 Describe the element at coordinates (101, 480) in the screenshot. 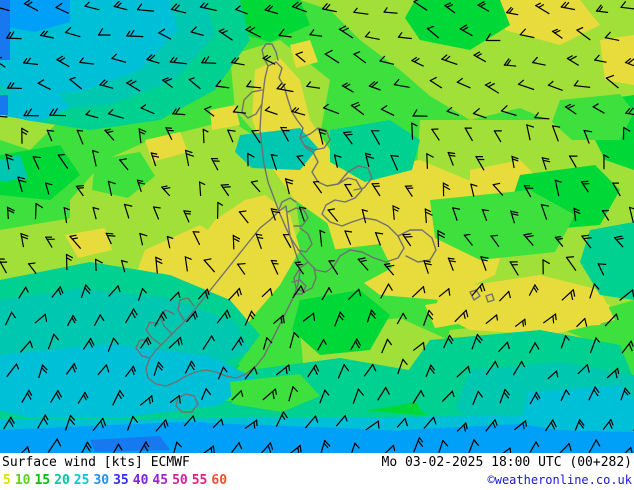

I see `legend-tick-30: 30` at that location.